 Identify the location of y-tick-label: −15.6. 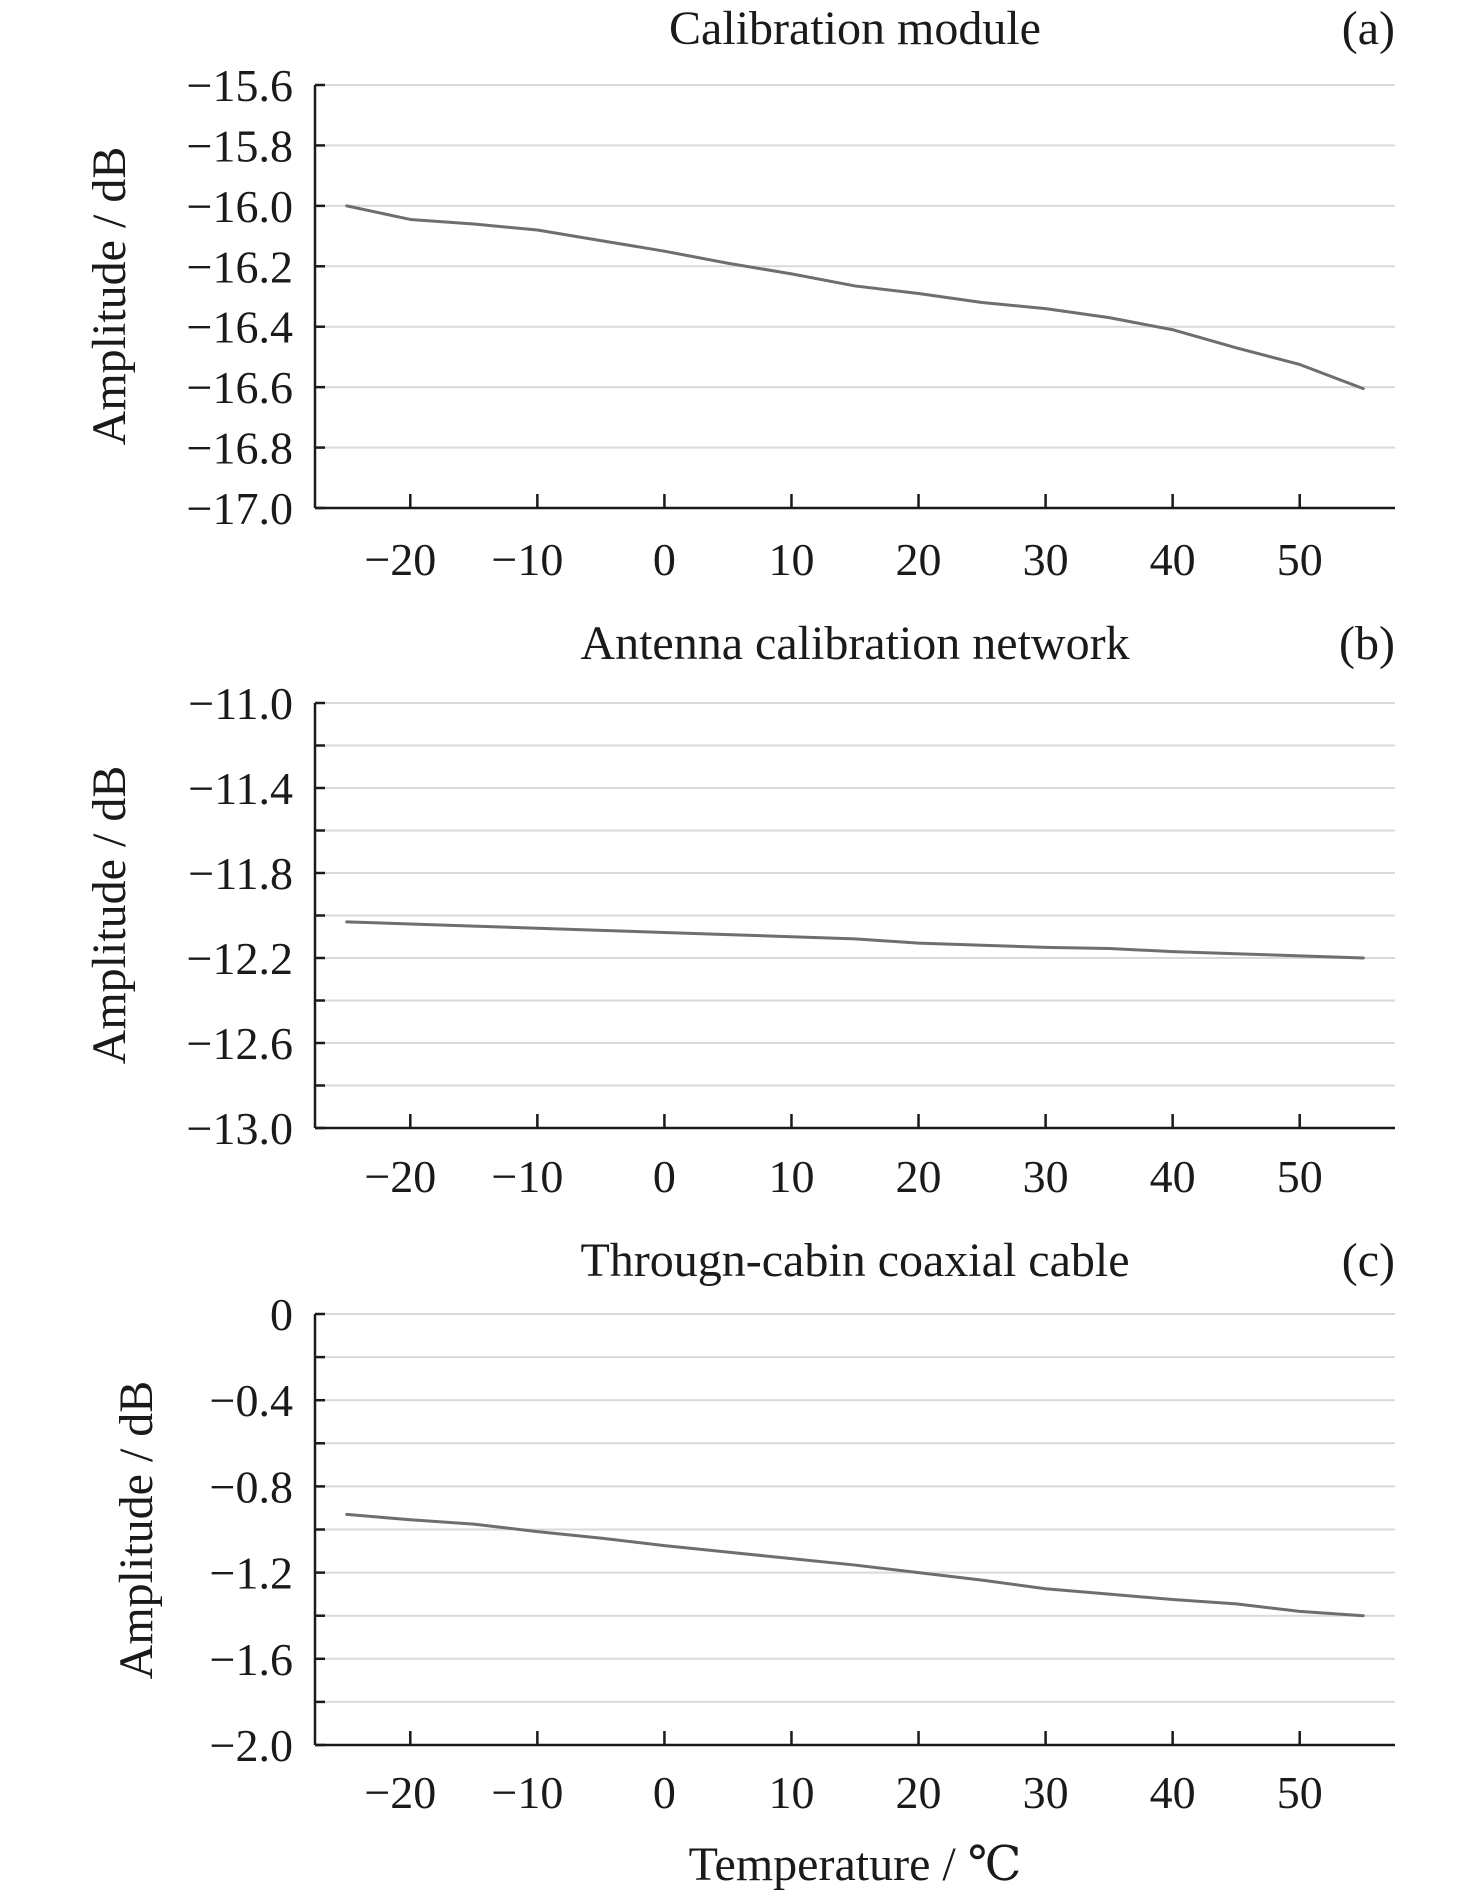
(240, 85).